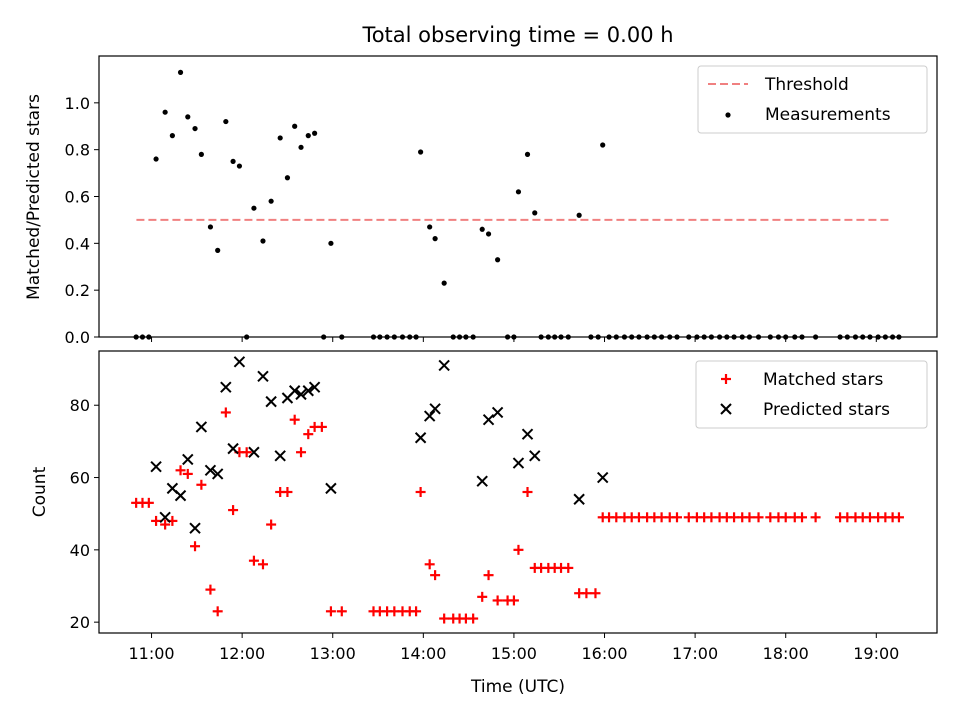 The height and width of the screenshot is (720, 960). Describe the element at coordinates (517, 35) in the screenshot. I see `figure-title: Total observing time = 0.00 h` at that location.